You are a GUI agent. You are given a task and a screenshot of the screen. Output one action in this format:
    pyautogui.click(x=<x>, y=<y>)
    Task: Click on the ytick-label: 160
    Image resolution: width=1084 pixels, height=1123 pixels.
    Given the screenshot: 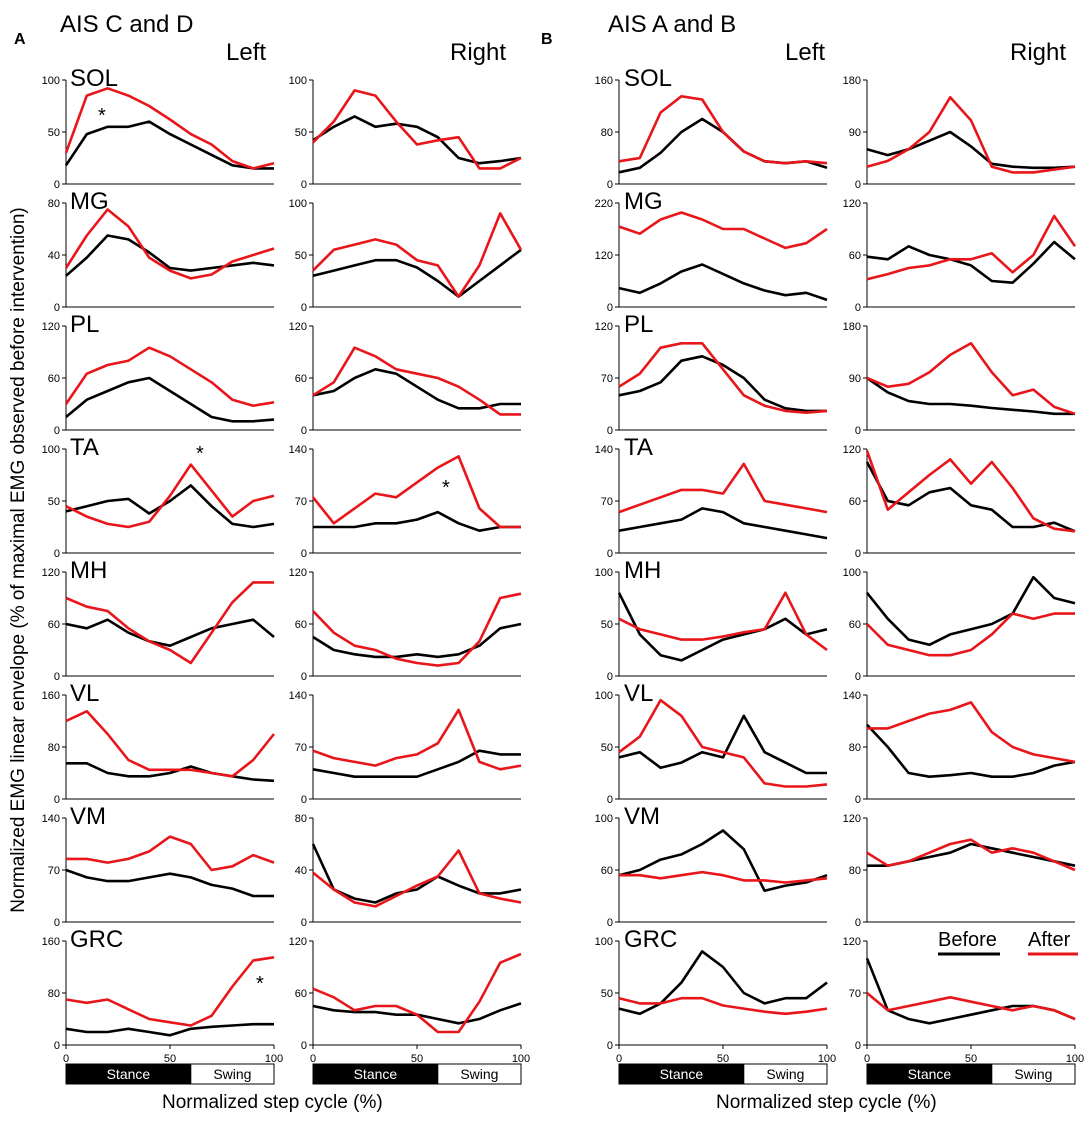 What is the action you would take?
    pyautogui.click(x=604, y=81)
    